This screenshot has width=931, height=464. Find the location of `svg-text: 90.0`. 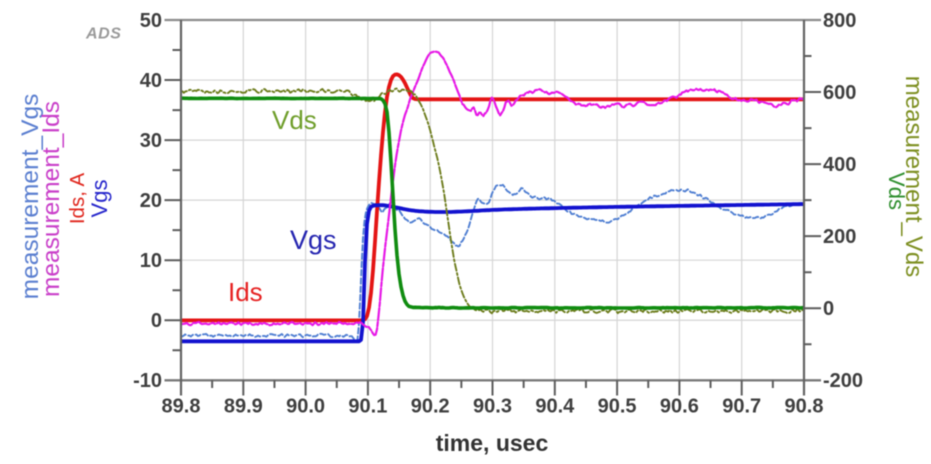

svg-text: 90.0 is located at coordinates (305, 407).